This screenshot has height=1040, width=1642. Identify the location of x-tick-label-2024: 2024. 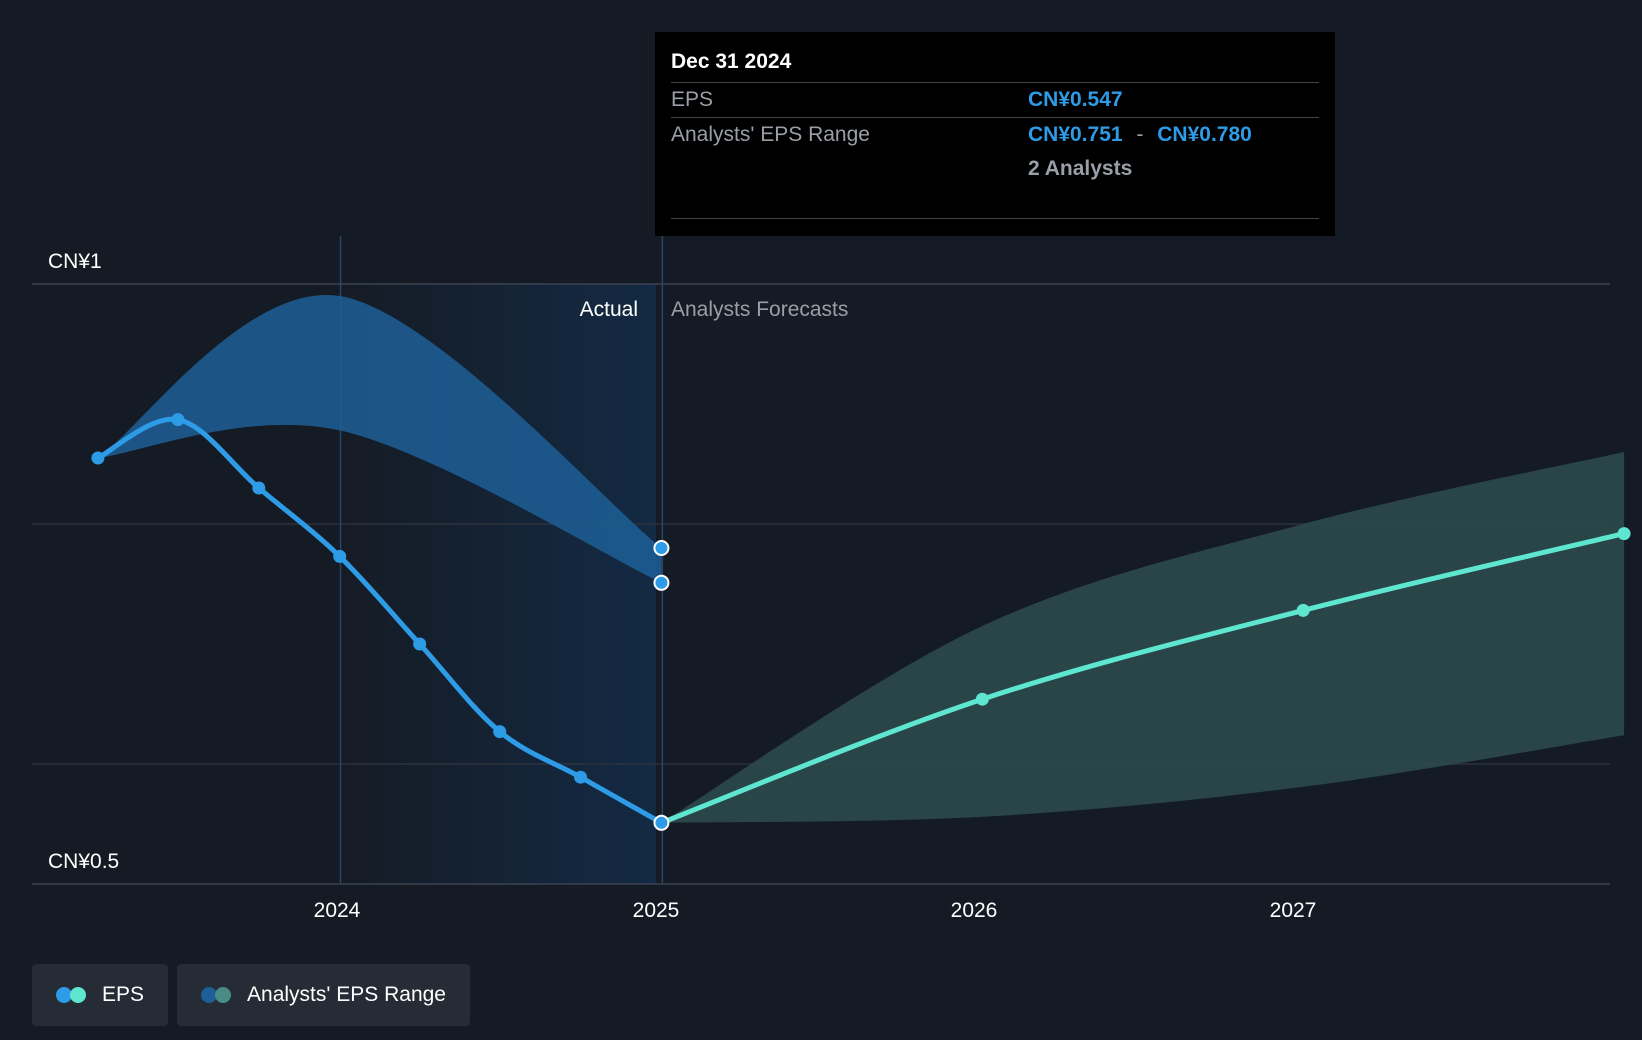
(337, 910).